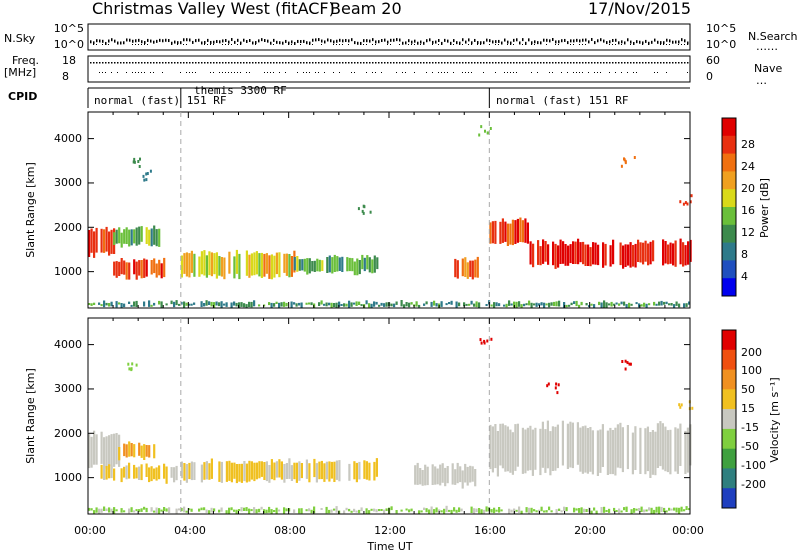 The width and height of the screenshot is (800, 554). Describe the element at coordinates (25, 60) in the screenshot. I see `freq-label-1: Freq.` at that location.